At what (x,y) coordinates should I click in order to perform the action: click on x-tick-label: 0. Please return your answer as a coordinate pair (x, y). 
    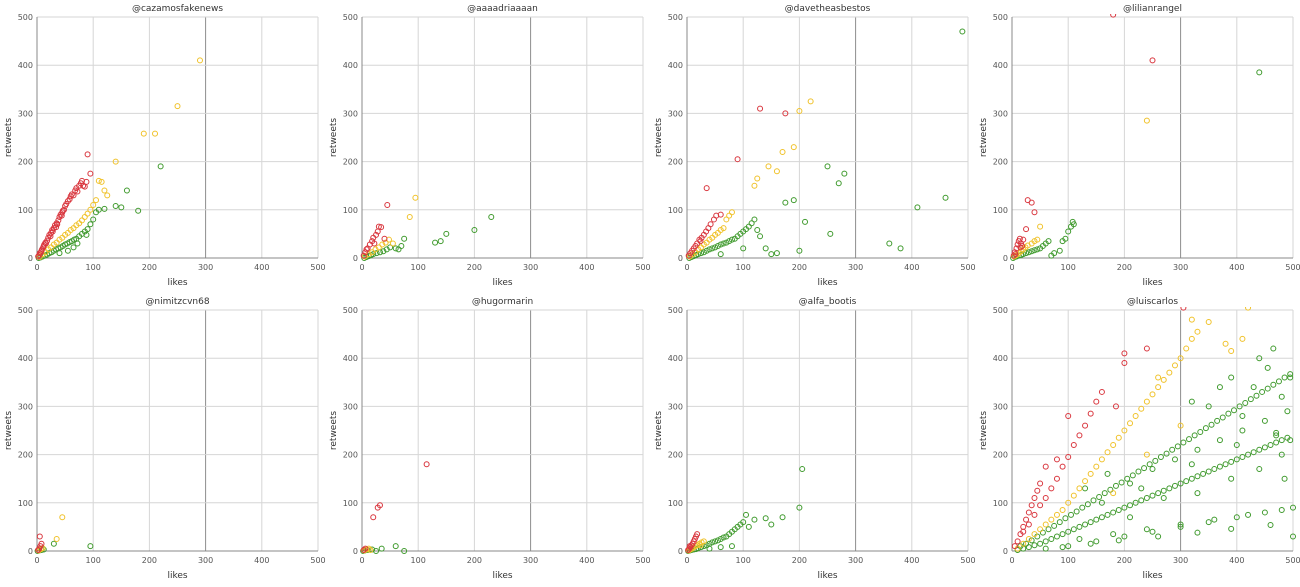
    Looking at the image, I should click on (36, 267).